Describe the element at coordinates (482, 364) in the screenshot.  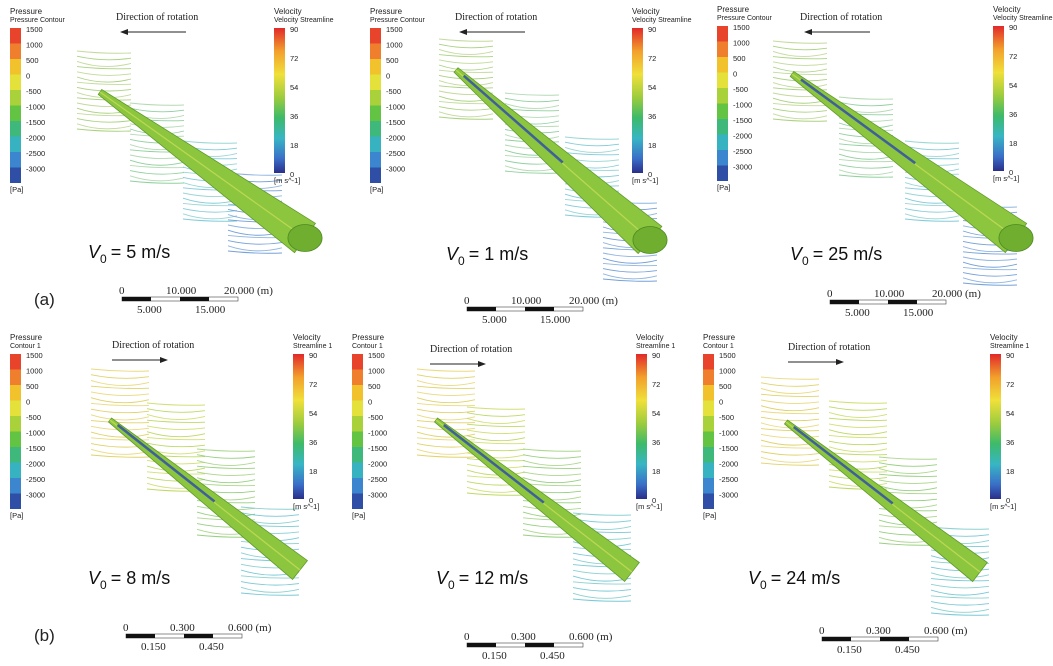
I see `rotation-arrow-head` at that location.